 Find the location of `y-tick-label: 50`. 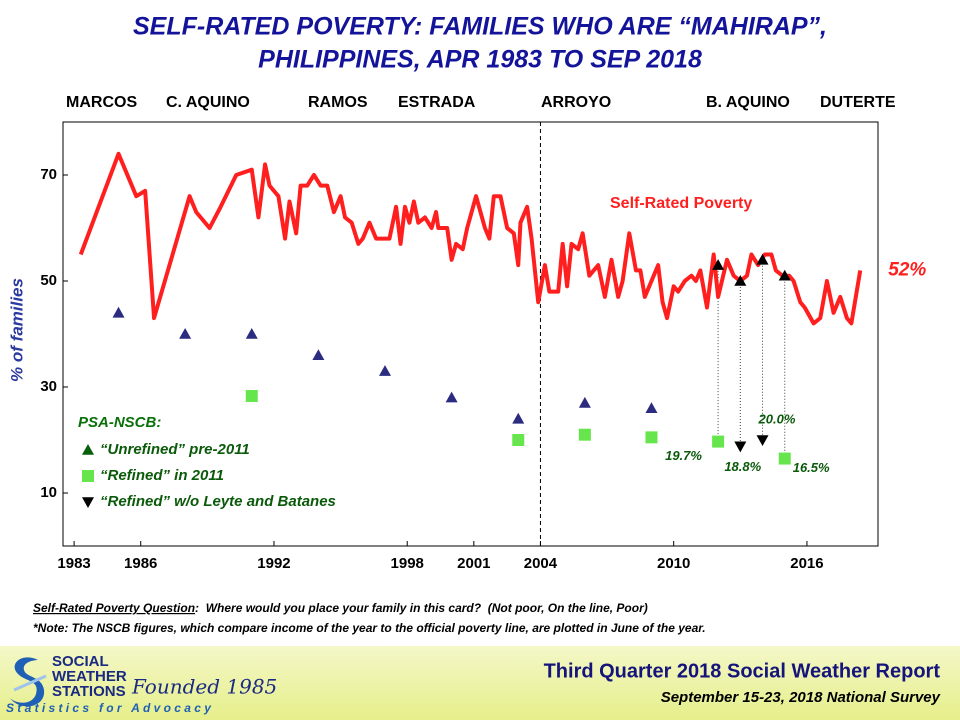

y-tick-label: 50 is located at coordinates (48, 280).